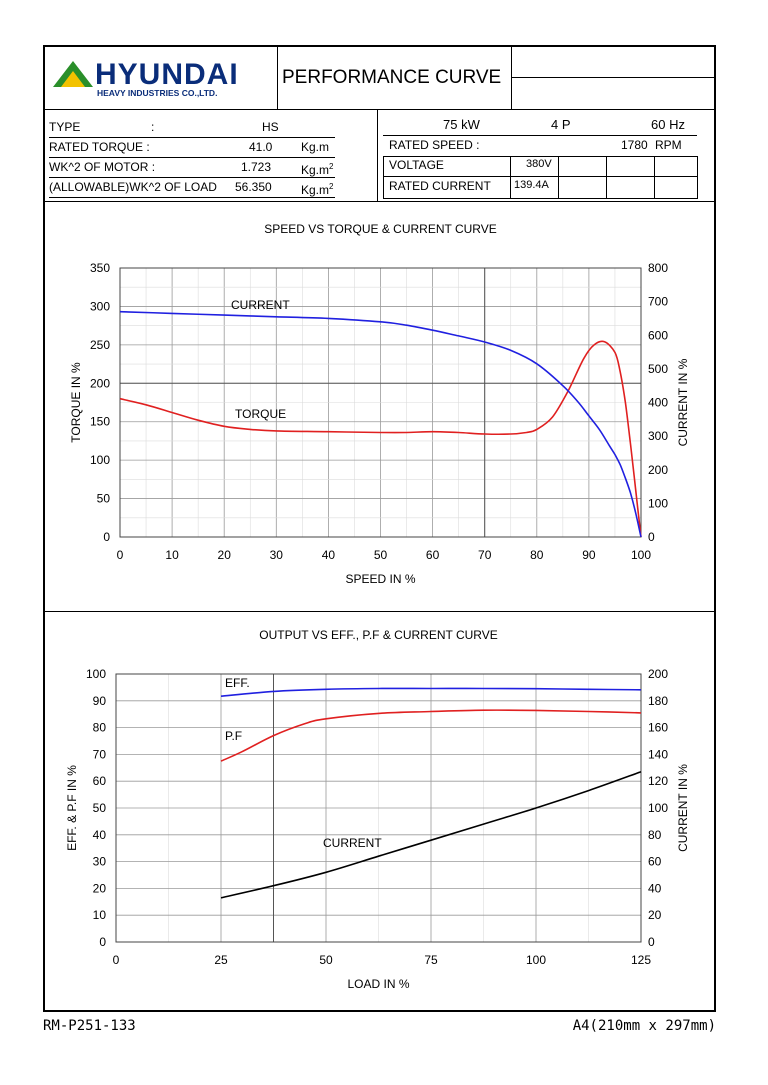 The image size is (768, 1085). I want to click on chart-title: OUTPUT VS EFF., P.F & CURRENT CURVE, so click(378, 635).